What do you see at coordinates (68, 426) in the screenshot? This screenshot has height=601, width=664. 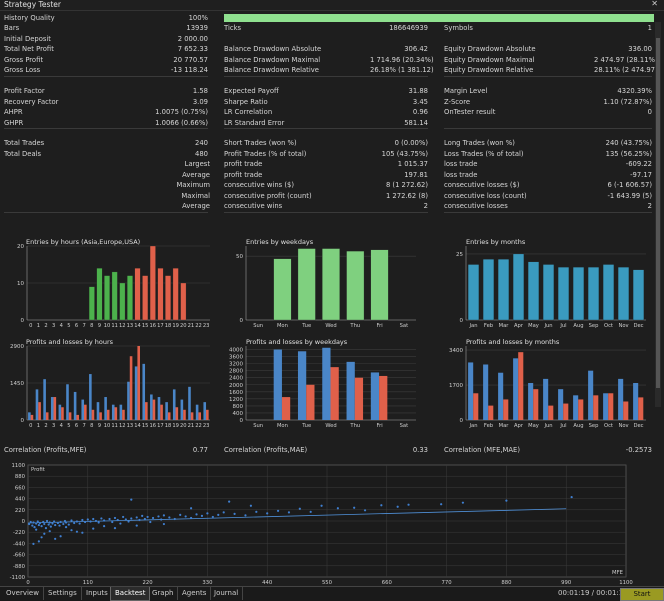 I see `x-tick-label: 5` at bounding box center [68, 426].